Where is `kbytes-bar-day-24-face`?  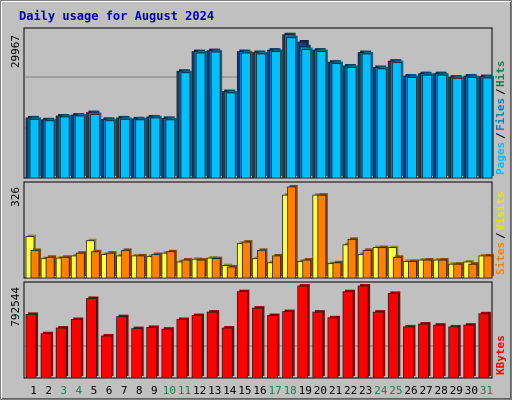 kbytes-bar-day-24-face is located at coordinates (378, 345).